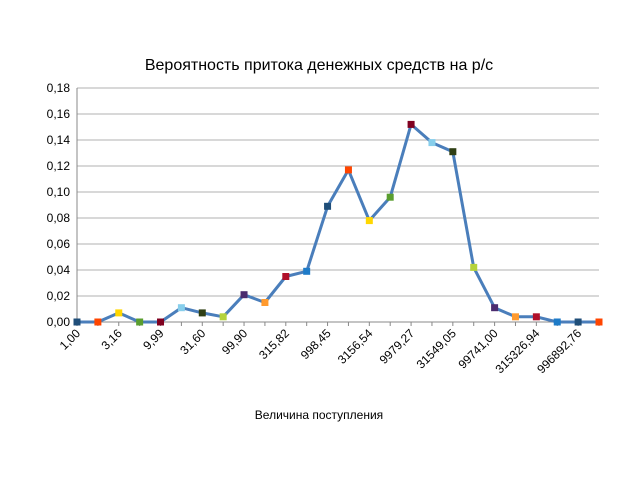  What do you see at coordinates (319, 415) in the screenshot?
I see `x-axis-label: Величина поступления` at bounding box center [319, 415].